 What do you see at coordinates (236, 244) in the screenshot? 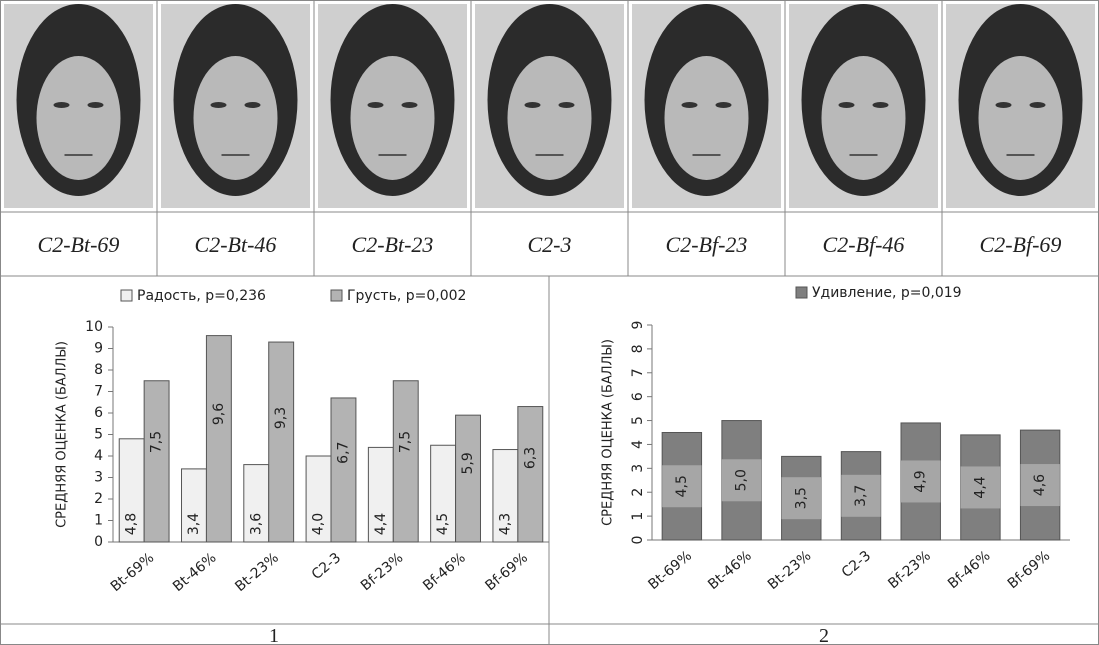
I see `face-label: C2-Bt-46` at bounding box center [236, 244].